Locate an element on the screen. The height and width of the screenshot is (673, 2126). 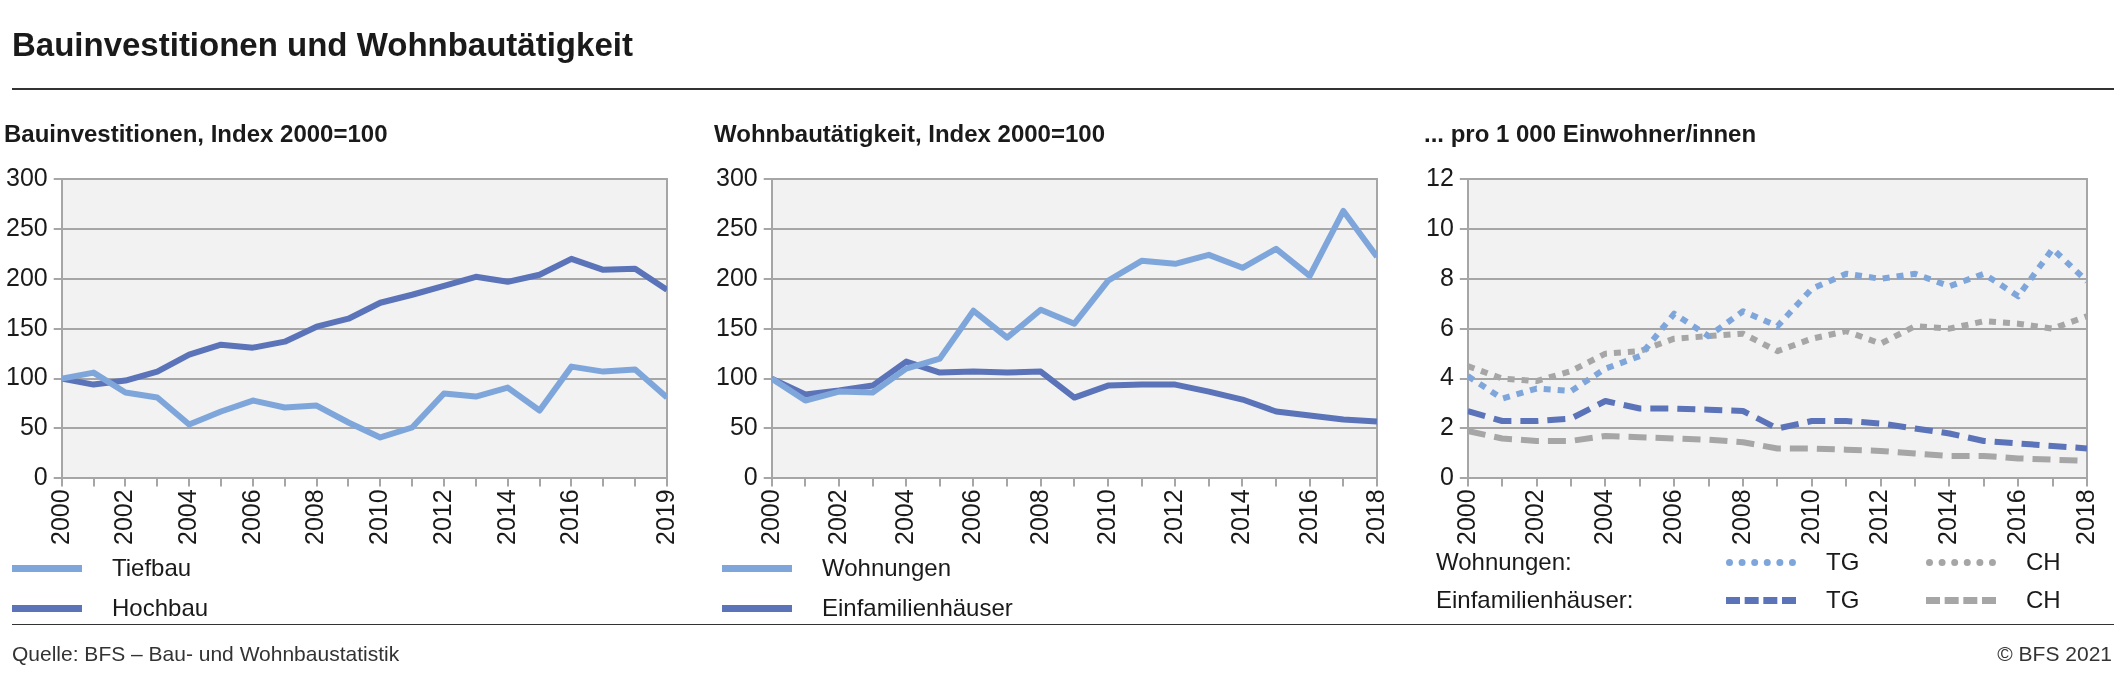
legend-label: Wohnungen is located at coordinates (886, 568).